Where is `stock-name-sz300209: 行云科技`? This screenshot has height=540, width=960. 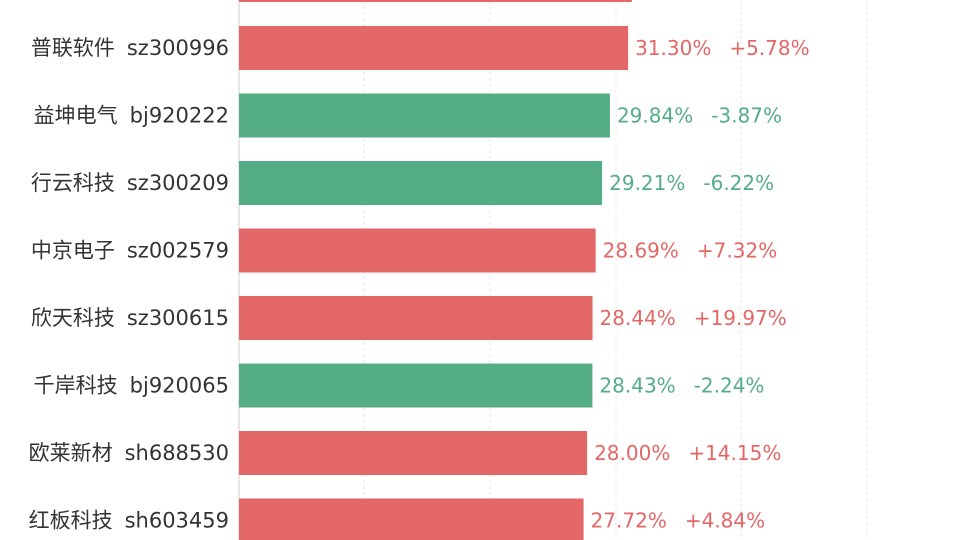 stock-name-sz300209: 行云科技 is located at coordinates (73, 183).